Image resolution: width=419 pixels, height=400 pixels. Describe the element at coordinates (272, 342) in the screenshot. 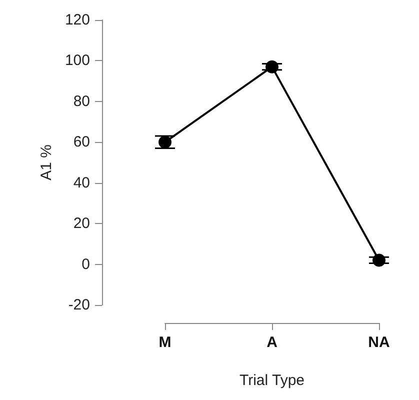

I see `x-tick-label: A` at that location.